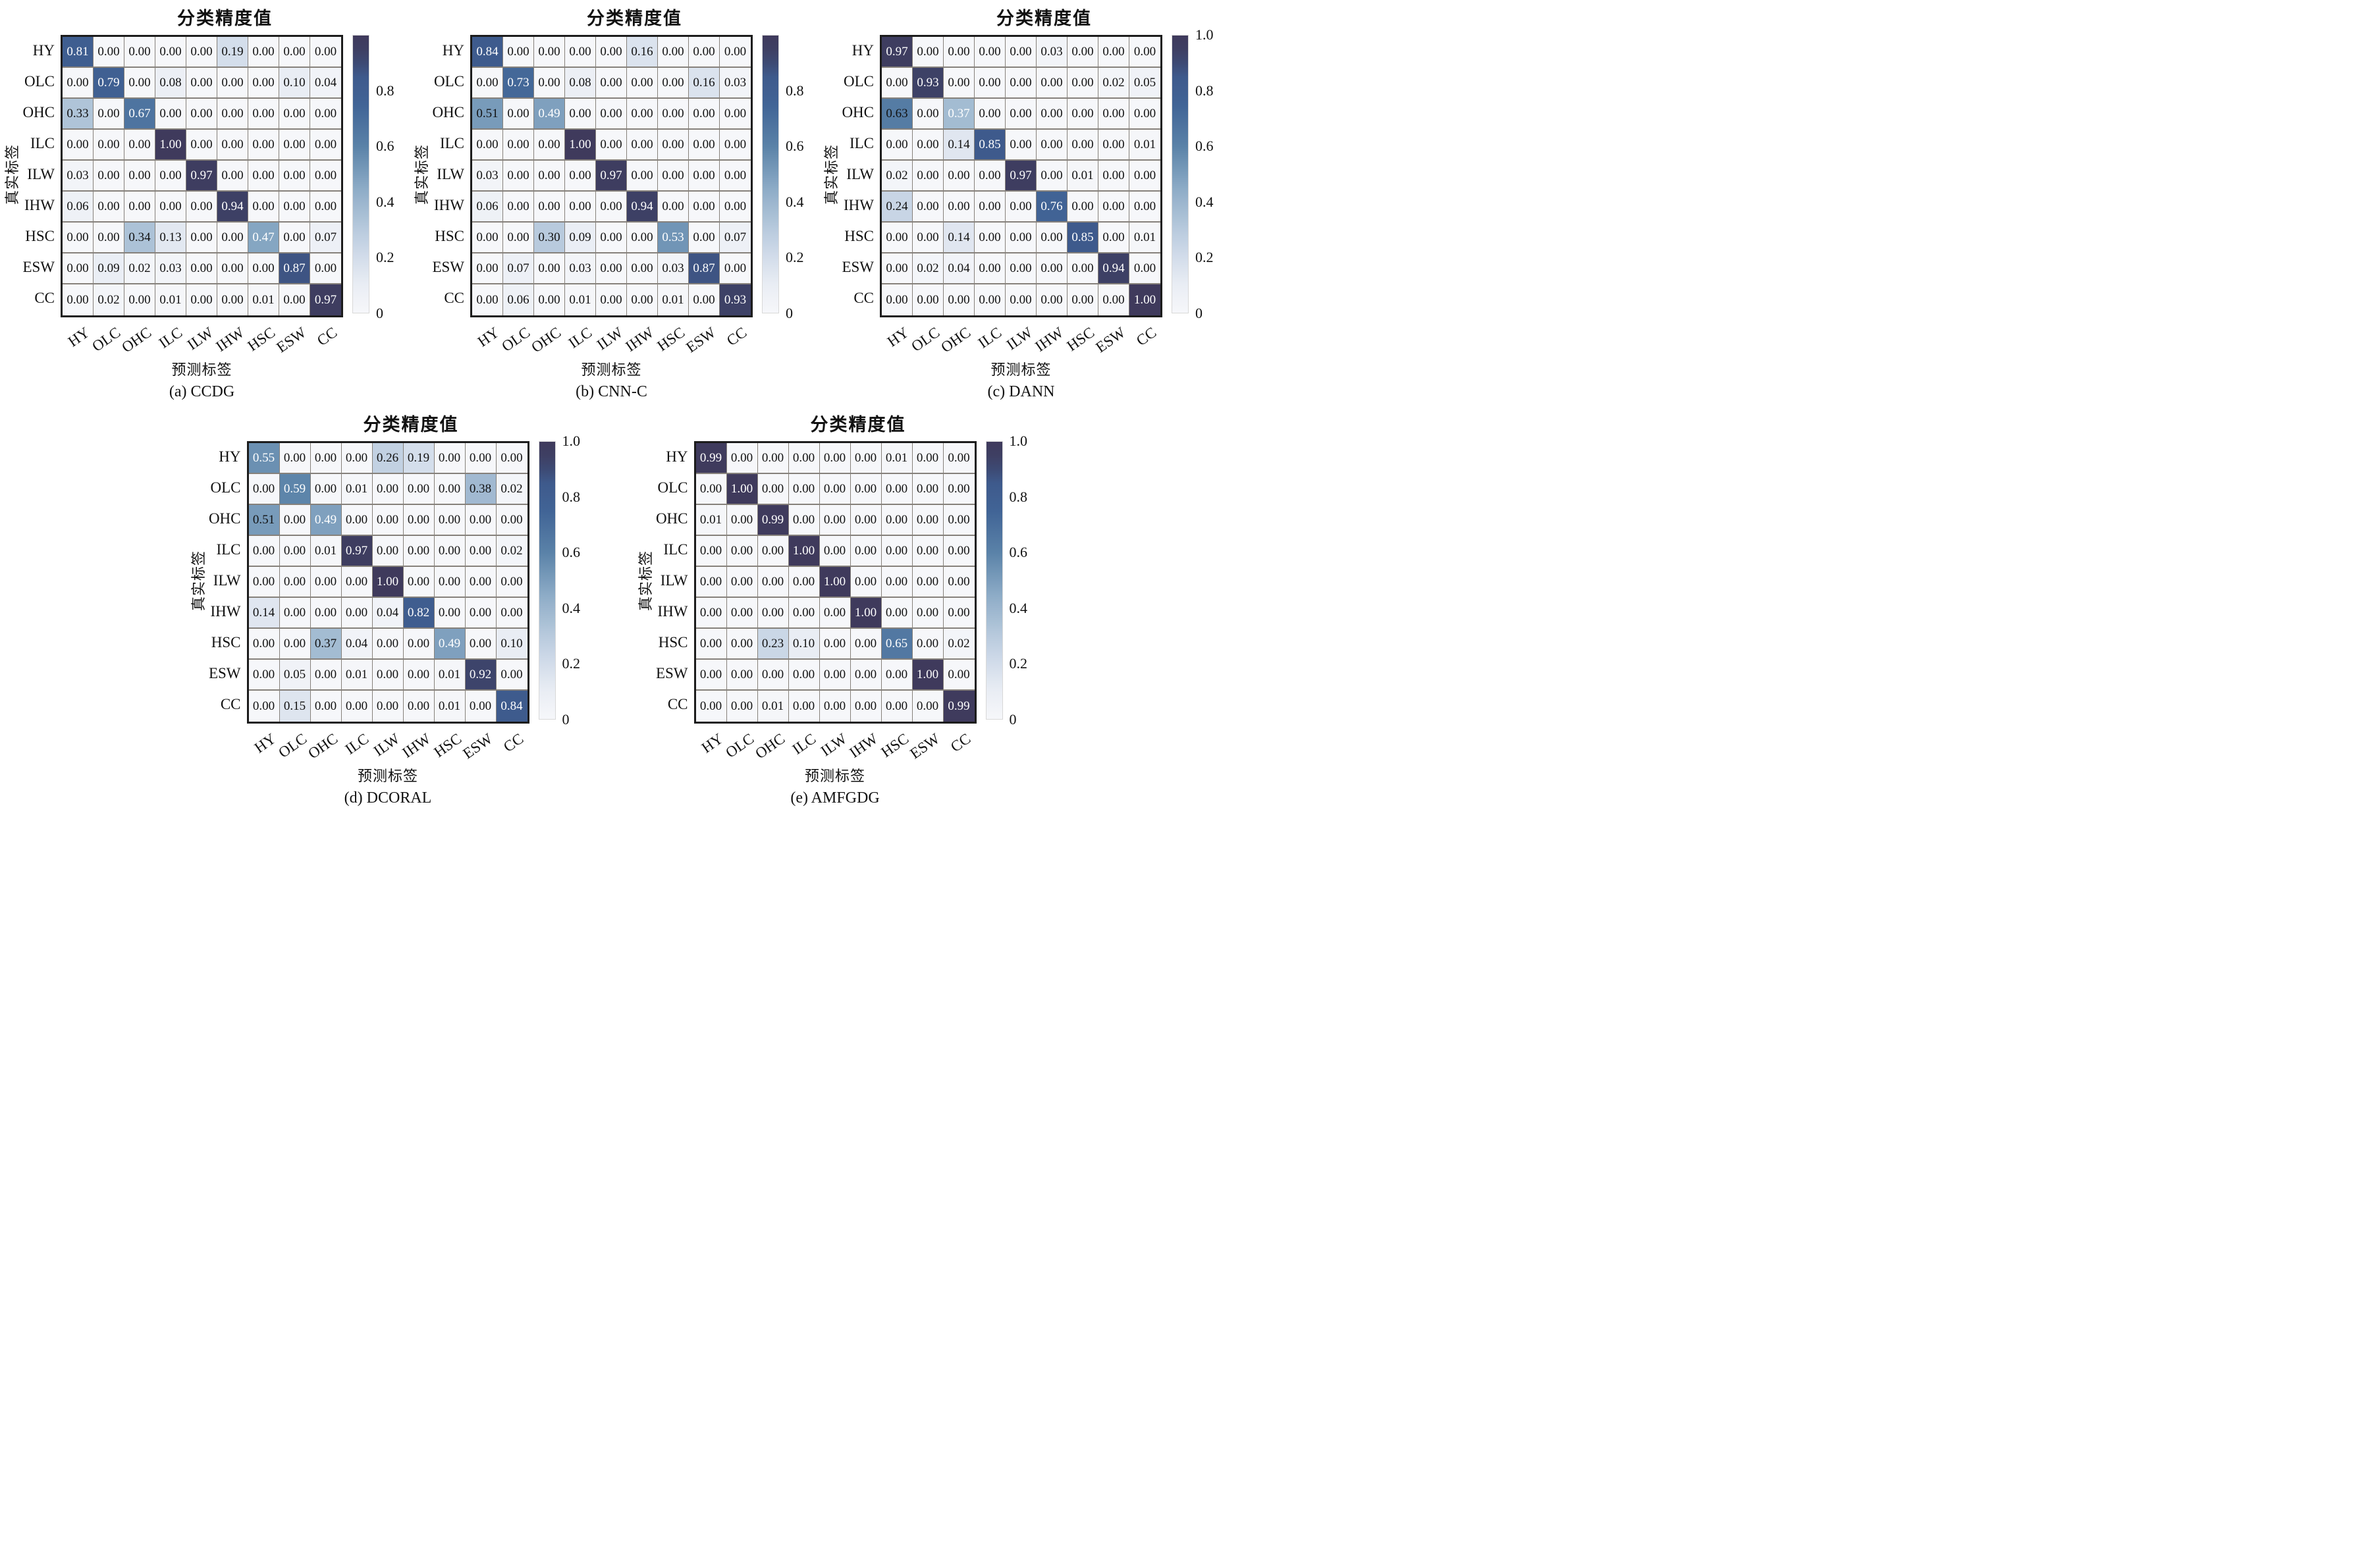  I want to click on cell-ihw-olc: 0.00, so click(518, 207).